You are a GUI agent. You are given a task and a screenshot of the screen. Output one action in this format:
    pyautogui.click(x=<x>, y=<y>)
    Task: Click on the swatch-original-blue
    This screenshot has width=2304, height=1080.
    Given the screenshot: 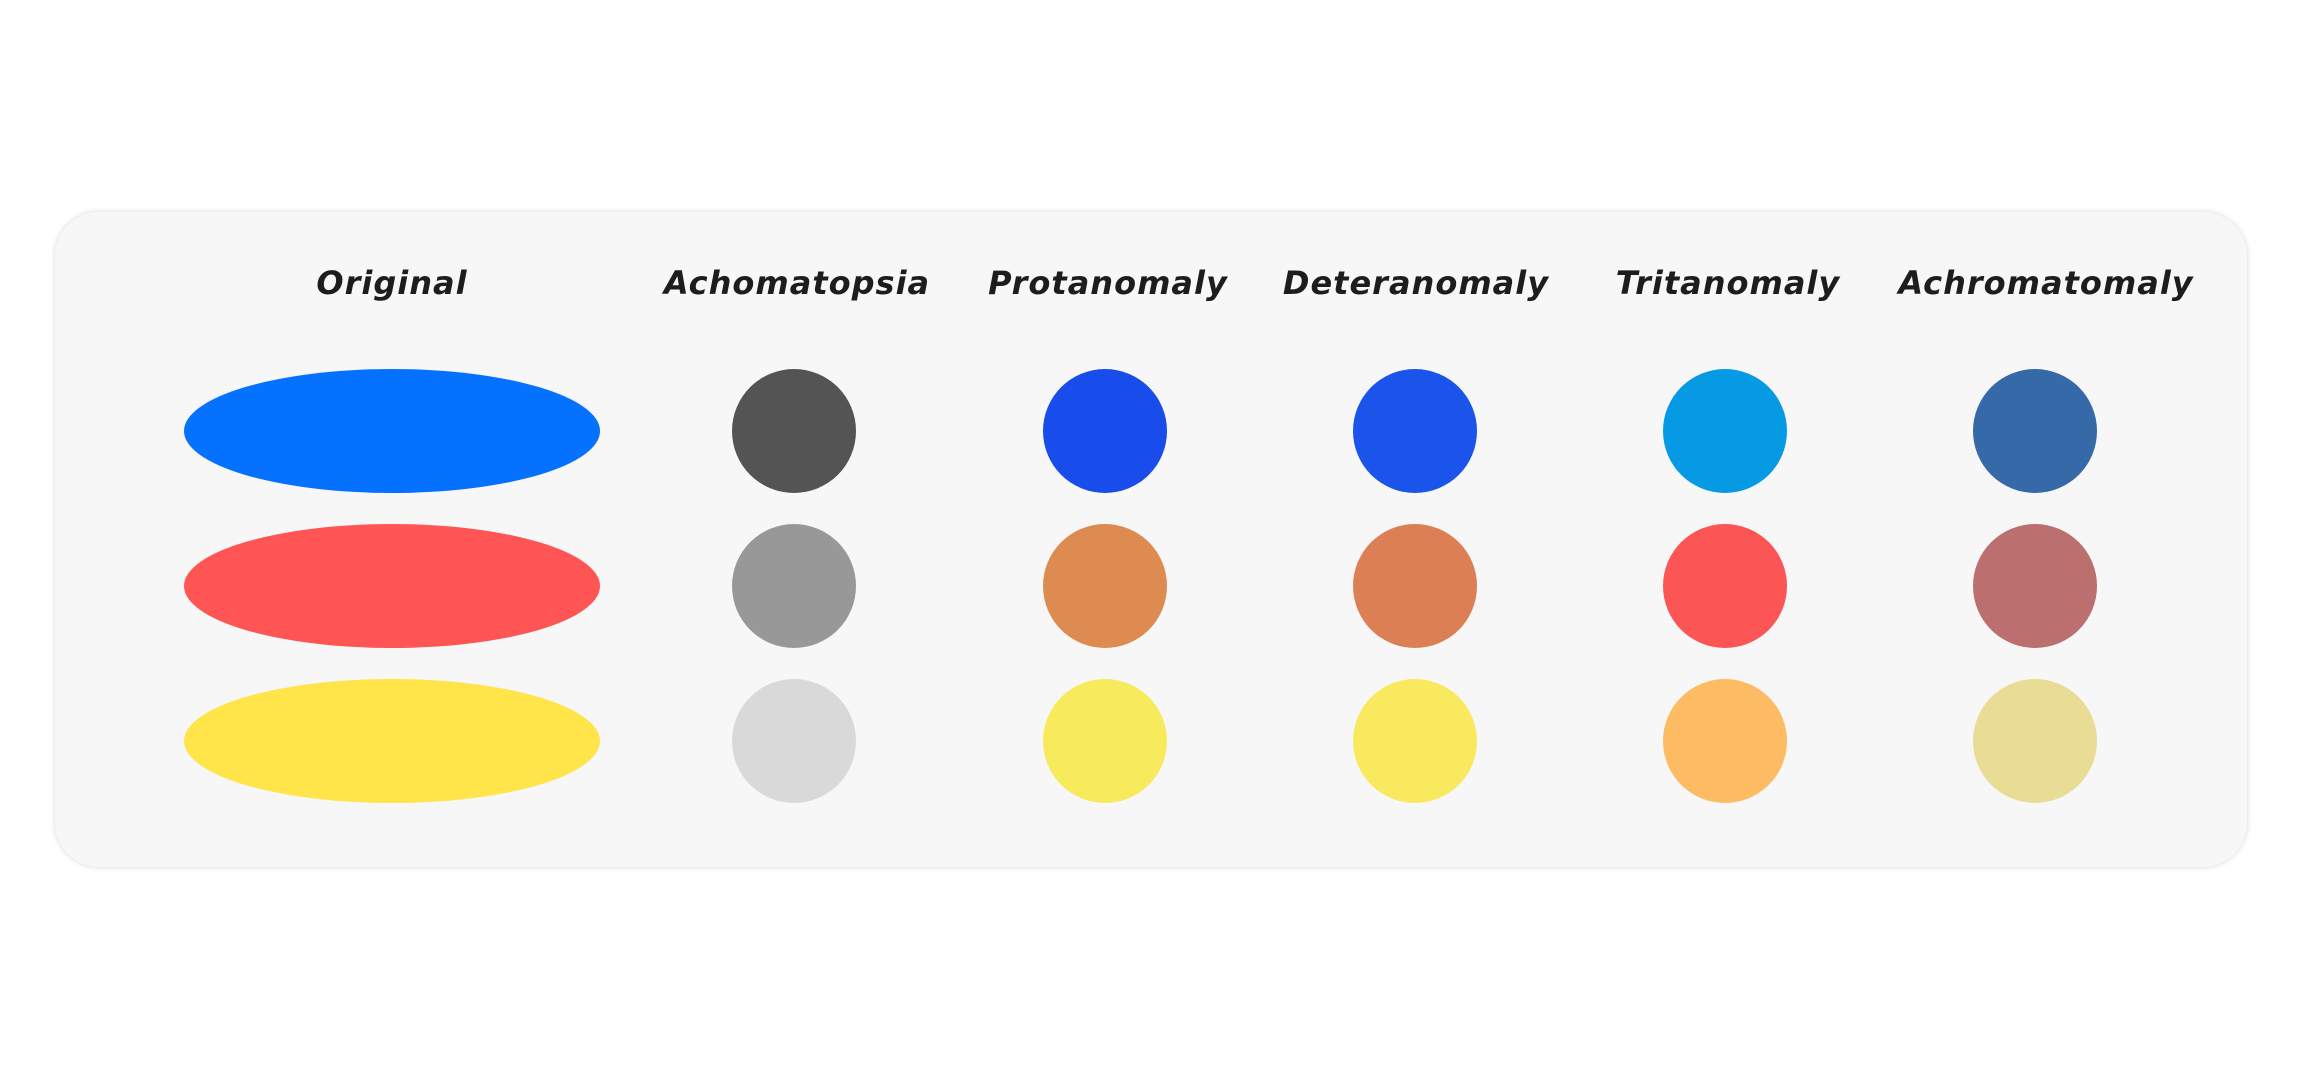 What is the action you would take?
    pyautogui.click(x=392, y=431)
    